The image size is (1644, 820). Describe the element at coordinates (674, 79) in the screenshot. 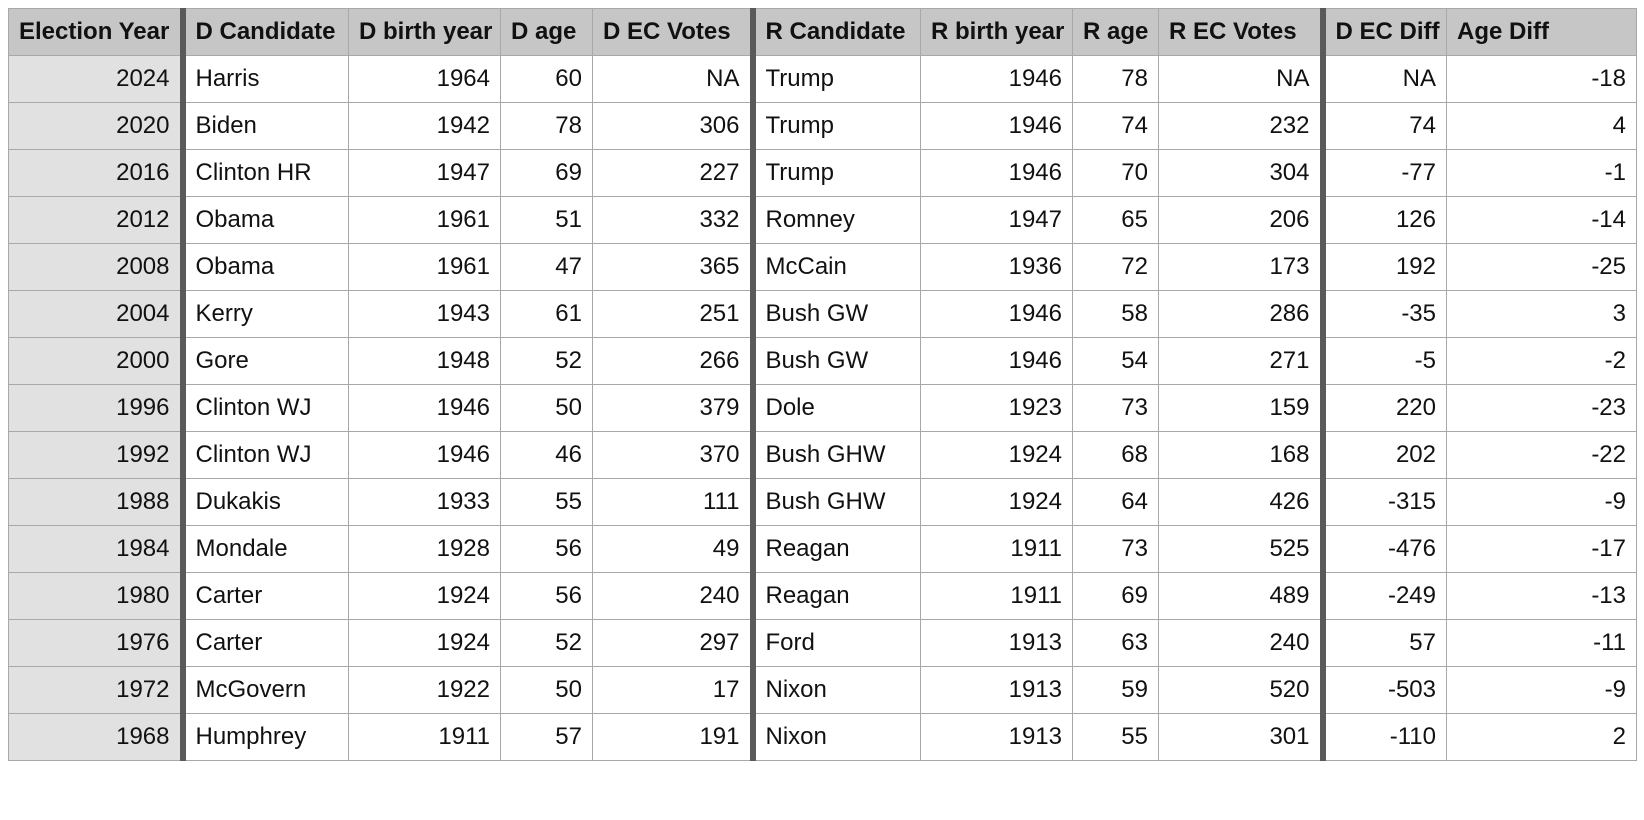

I see `cell-d-ec: NA` at that location.